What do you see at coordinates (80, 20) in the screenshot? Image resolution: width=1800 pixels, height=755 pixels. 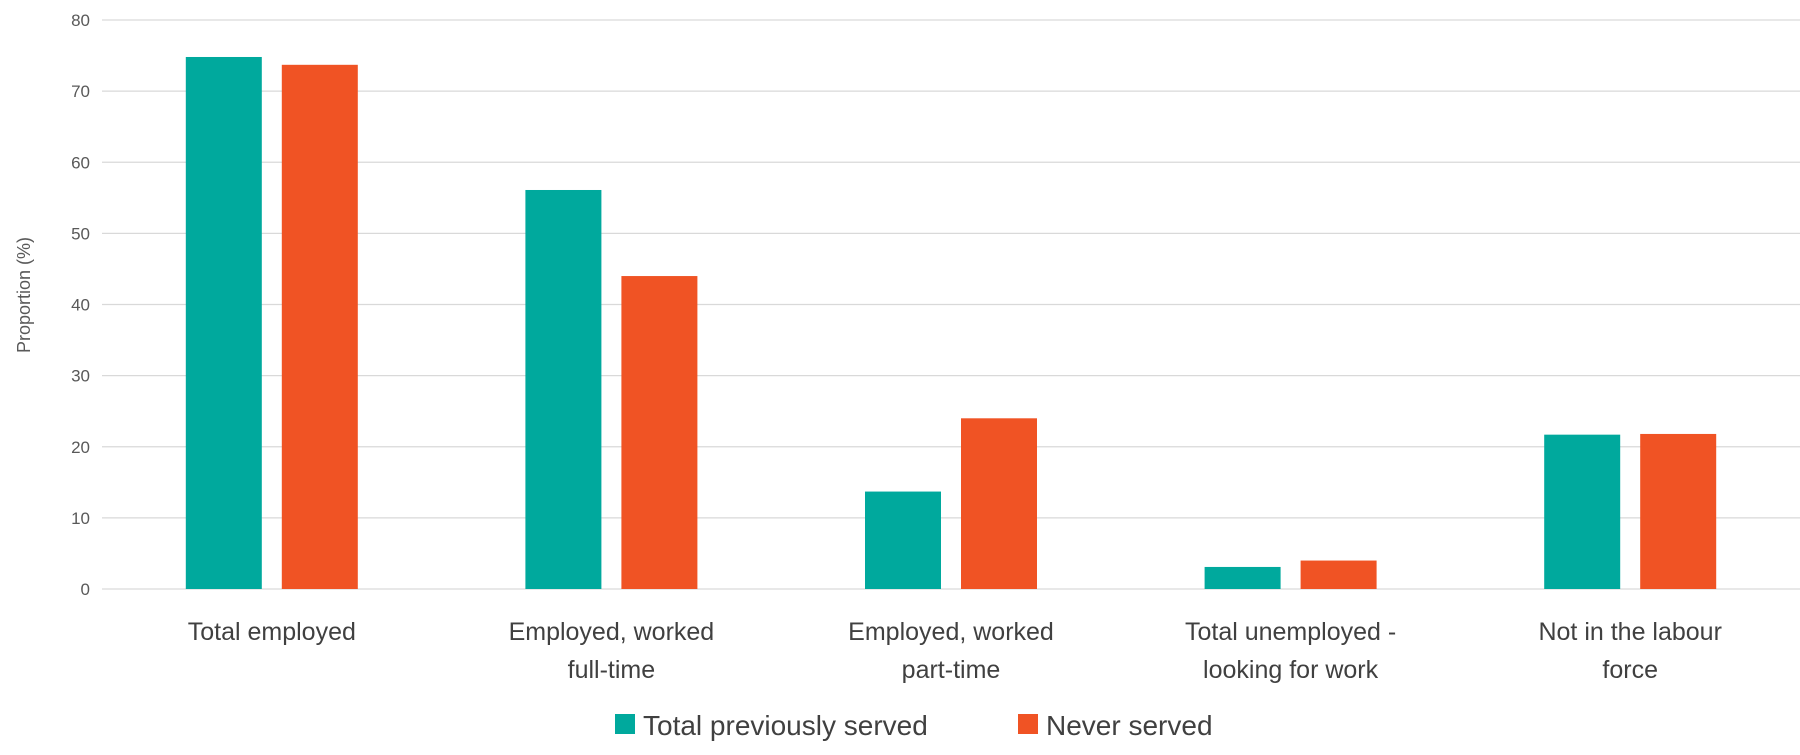 I see `y-tick-label: 80` at bounding box center [80, 20].